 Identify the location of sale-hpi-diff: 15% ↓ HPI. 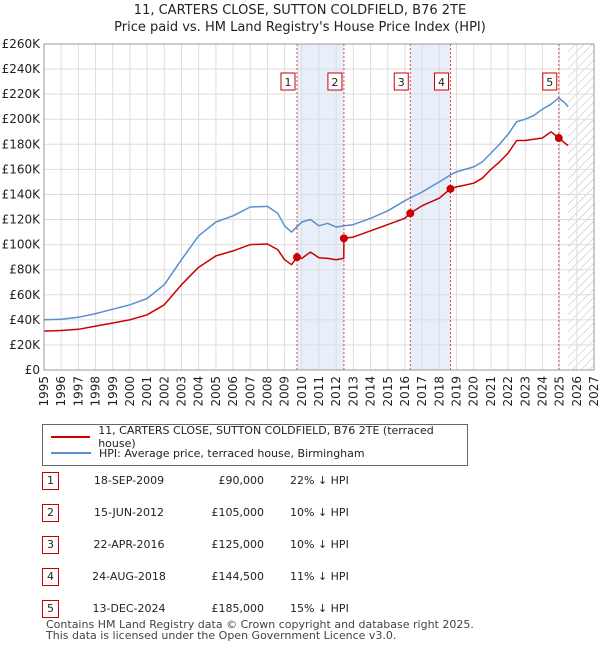
(319, 608).